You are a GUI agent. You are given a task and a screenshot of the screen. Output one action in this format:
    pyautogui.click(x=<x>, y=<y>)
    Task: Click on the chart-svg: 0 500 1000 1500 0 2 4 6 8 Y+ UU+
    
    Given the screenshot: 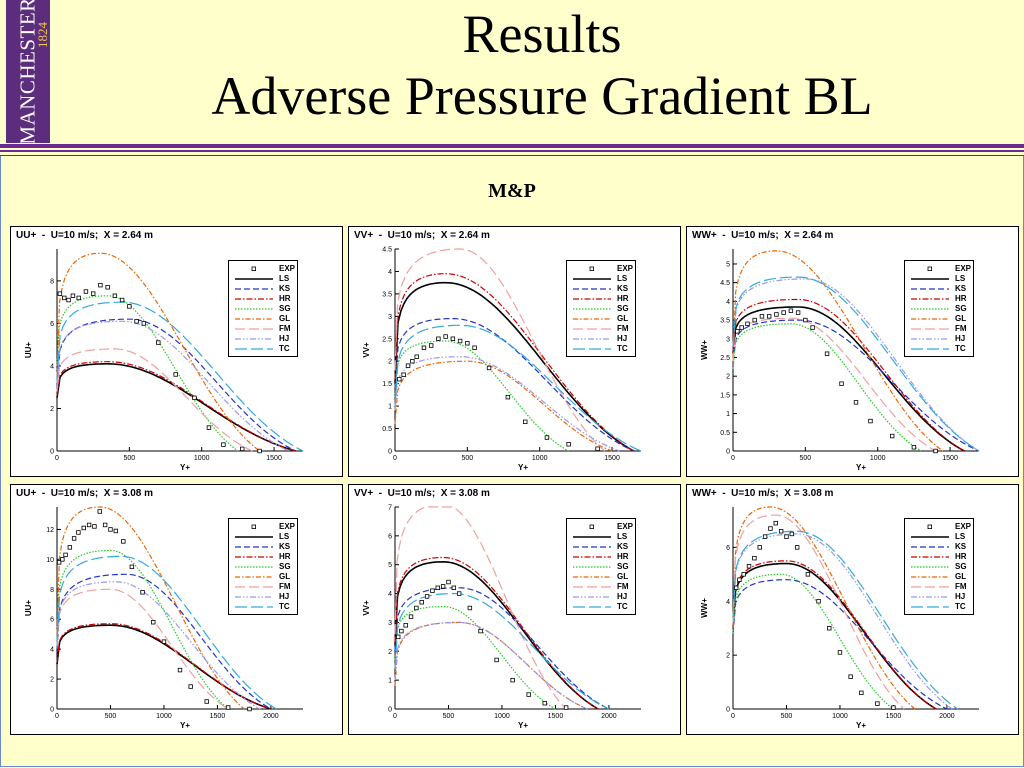 What is the action you would take?
    pyautogui.click(x=164, y=360)
    